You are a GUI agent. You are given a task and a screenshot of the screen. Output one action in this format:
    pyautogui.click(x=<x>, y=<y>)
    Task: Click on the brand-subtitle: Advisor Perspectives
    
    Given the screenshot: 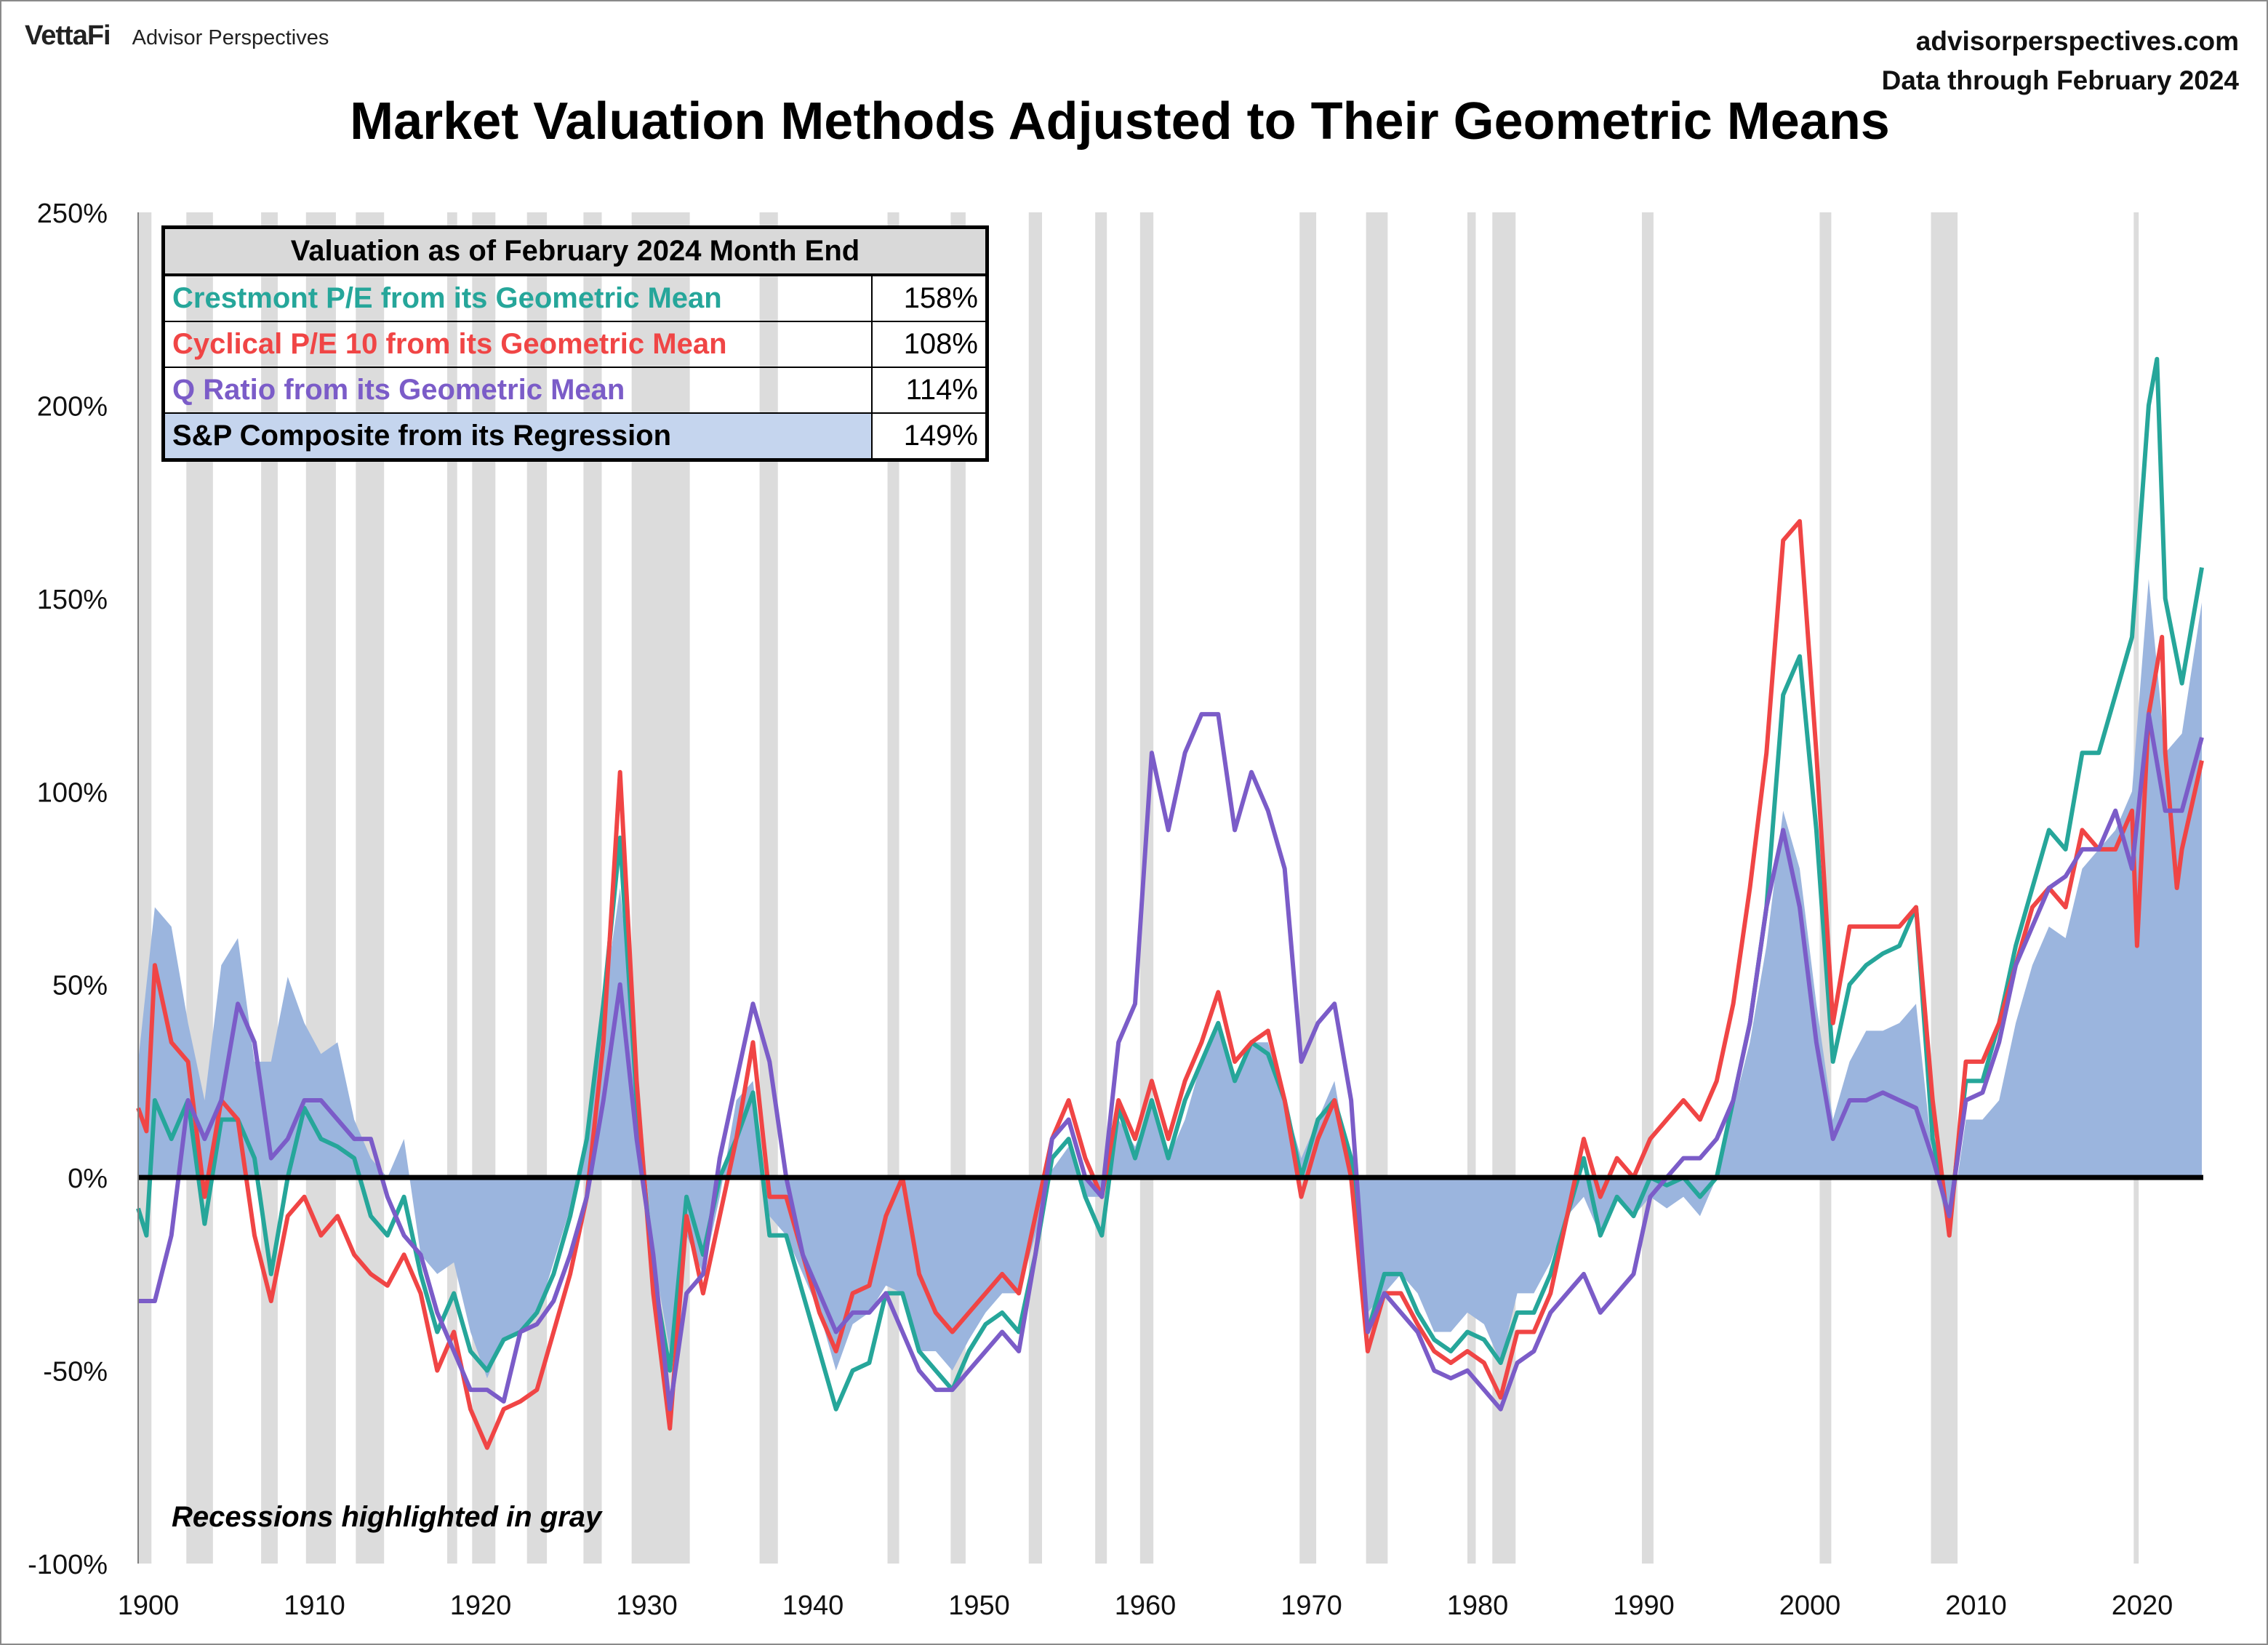 What is the action you would take?
    pyautogui.click(x=230, y=37)
    